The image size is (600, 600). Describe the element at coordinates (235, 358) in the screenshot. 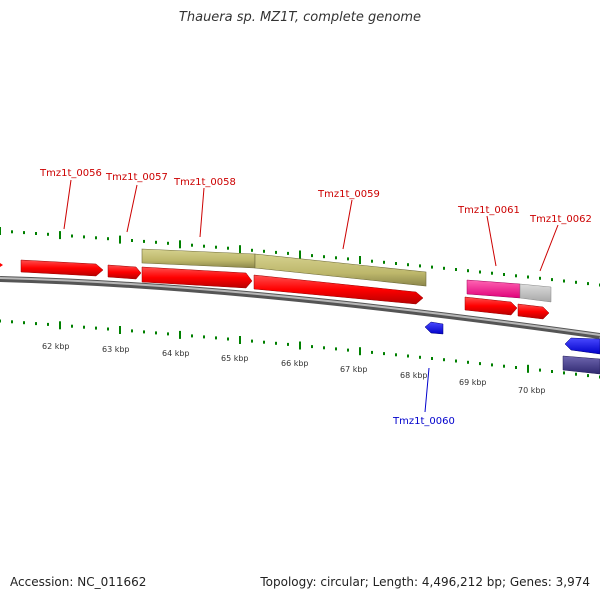

I see `kbp-label: 65 kbp` at that location.